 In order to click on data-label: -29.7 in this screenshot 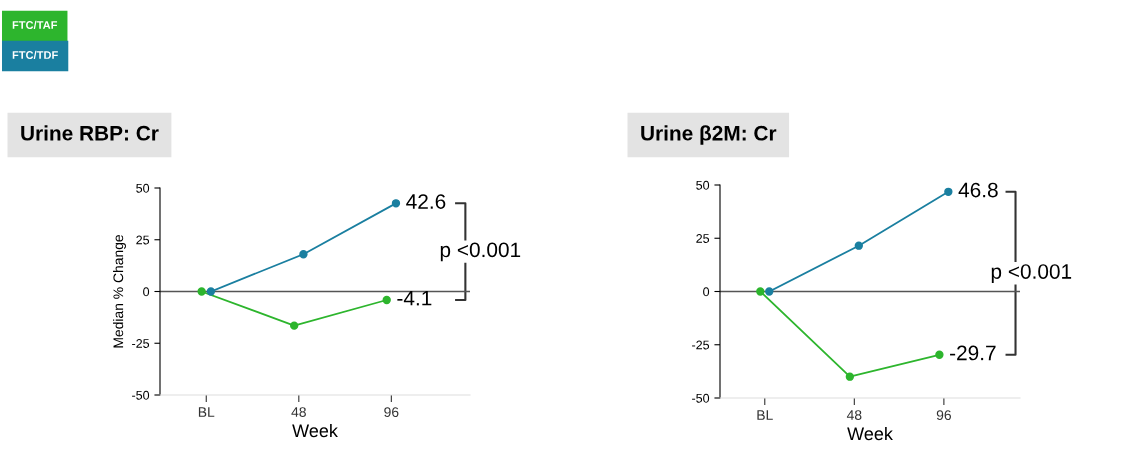, I will do `click(973, 353)`.